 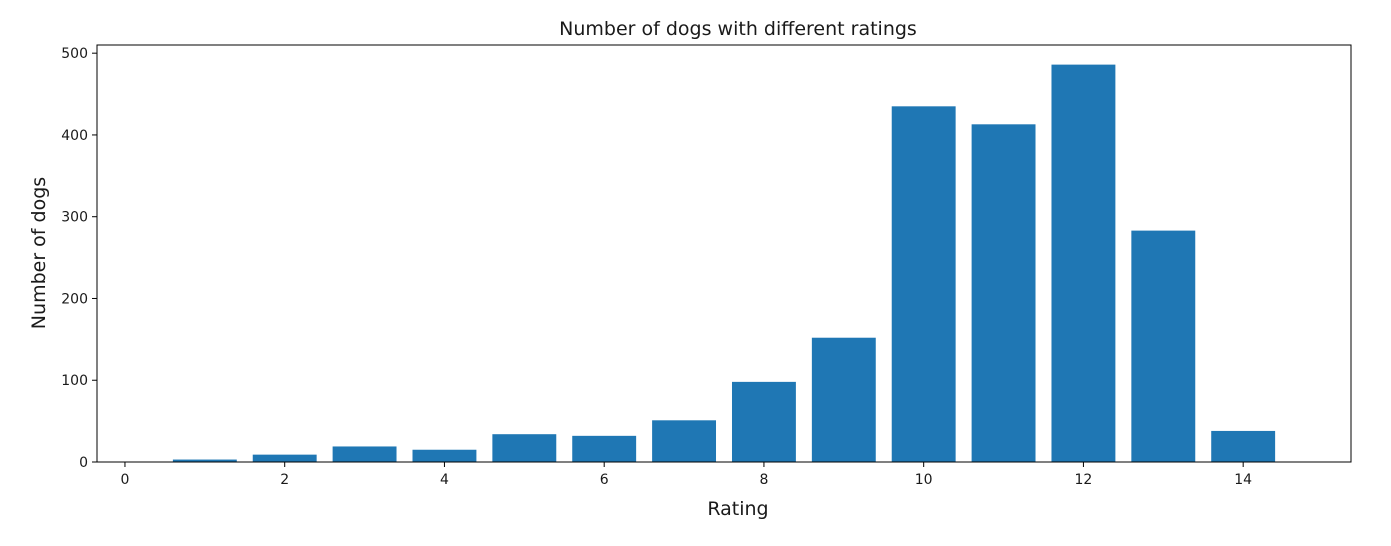 What do you see at coordinates (1243, 480) in the screenshot?
I see `x-tick-label-14: 14` at bounding box center [1243, 480].